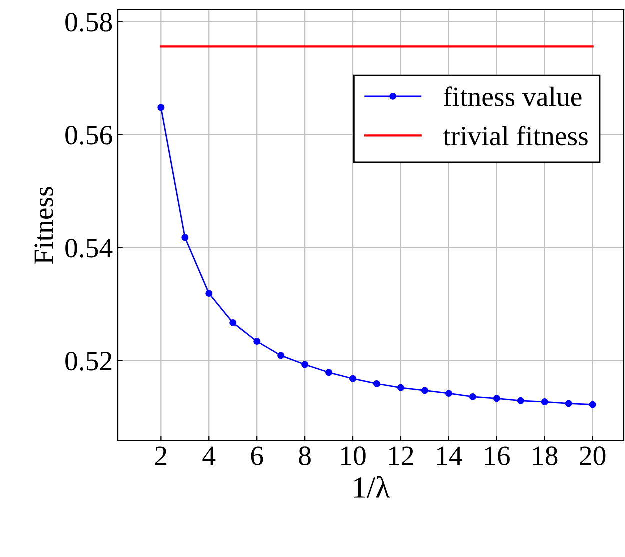  I want to click on x-tick-label: 8, so click(305, 456).